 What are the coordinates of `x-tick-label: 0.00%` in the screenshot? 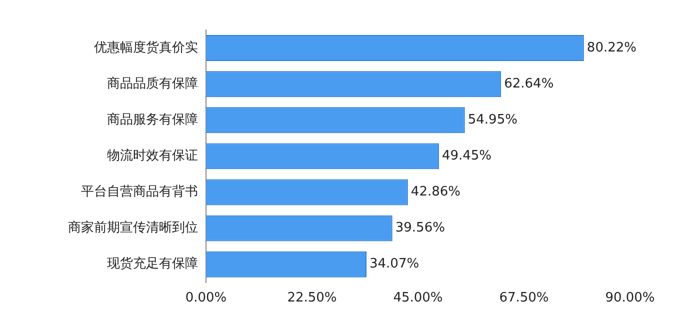 It's located at (206, 298).